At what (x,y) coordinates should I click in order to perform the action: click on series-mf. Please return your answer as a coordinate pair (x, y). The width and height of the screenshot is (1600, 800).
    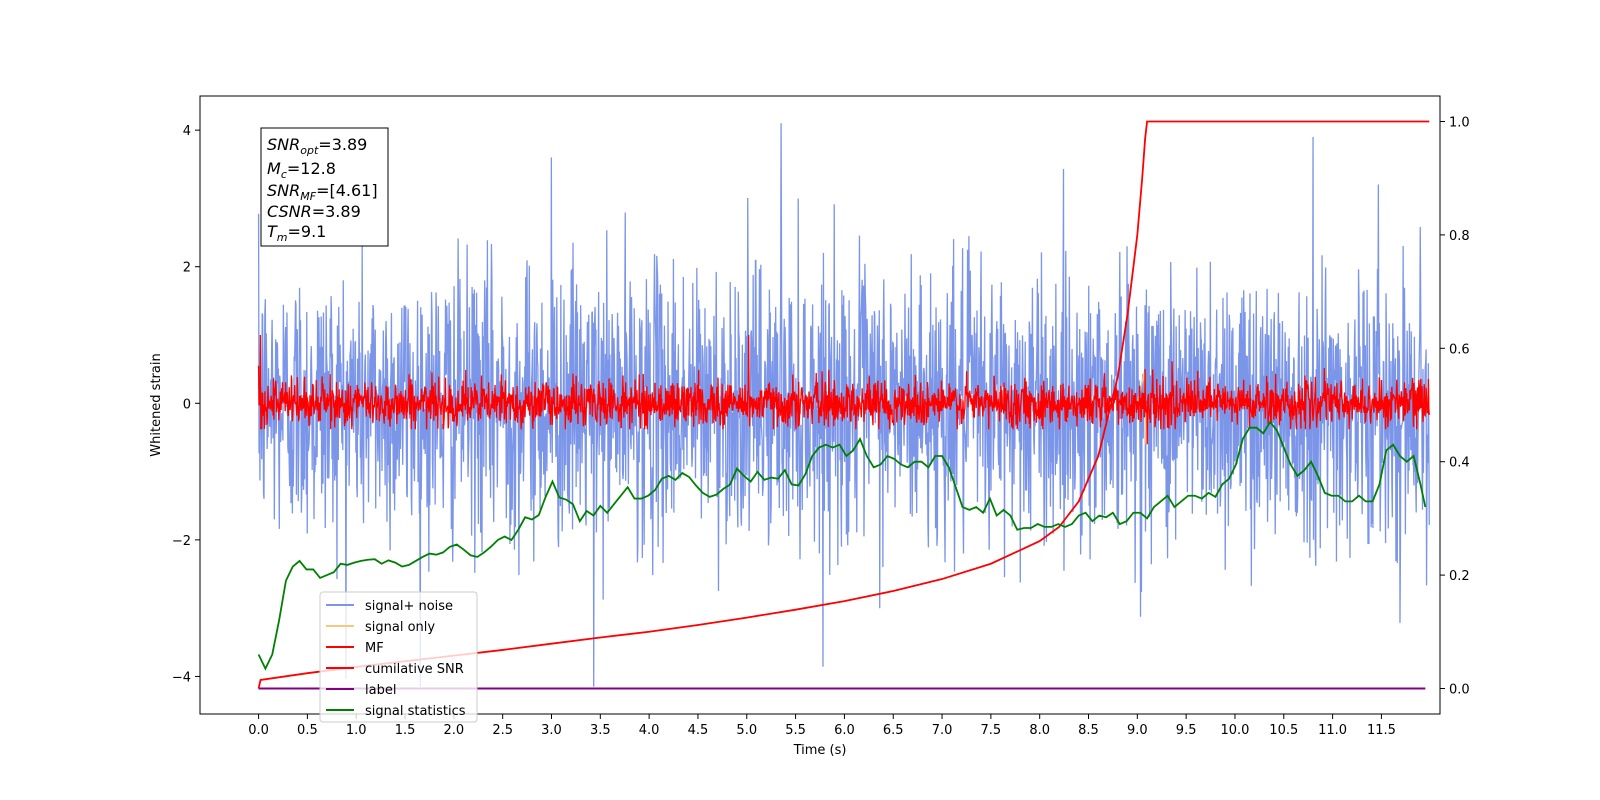
    Looking at the image, I should click on (843, 390).